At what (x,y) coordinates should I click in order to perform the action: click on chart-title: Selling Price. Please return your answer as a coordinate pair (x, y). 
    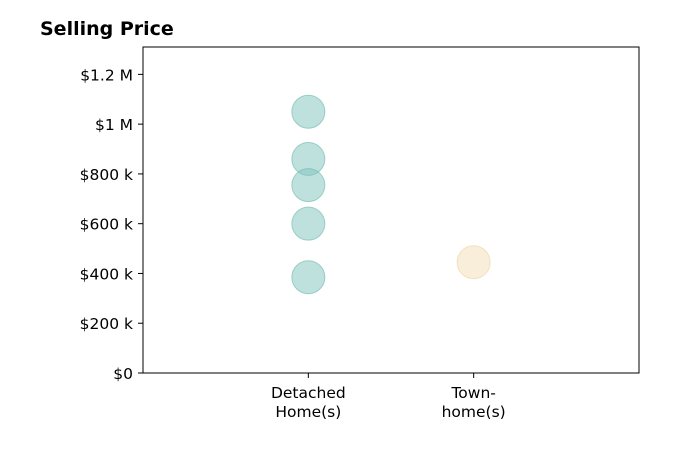
    Looking at the image, I should click on (107, 29).